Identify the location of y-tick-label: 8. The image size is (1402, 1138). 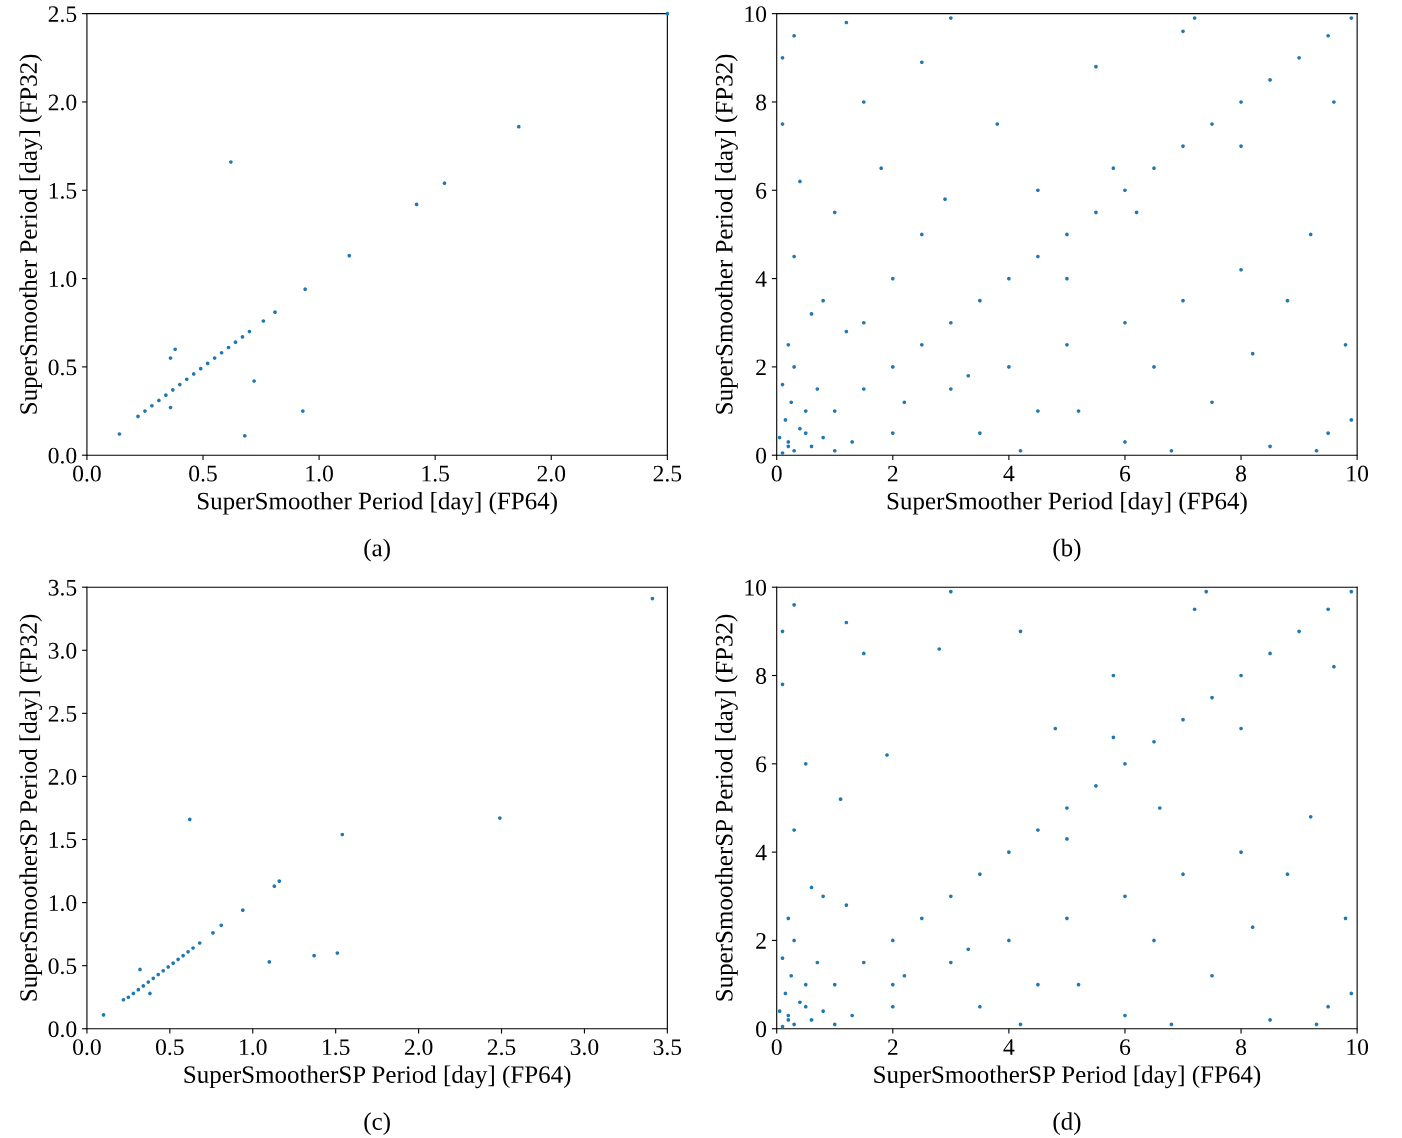
(761, 676).